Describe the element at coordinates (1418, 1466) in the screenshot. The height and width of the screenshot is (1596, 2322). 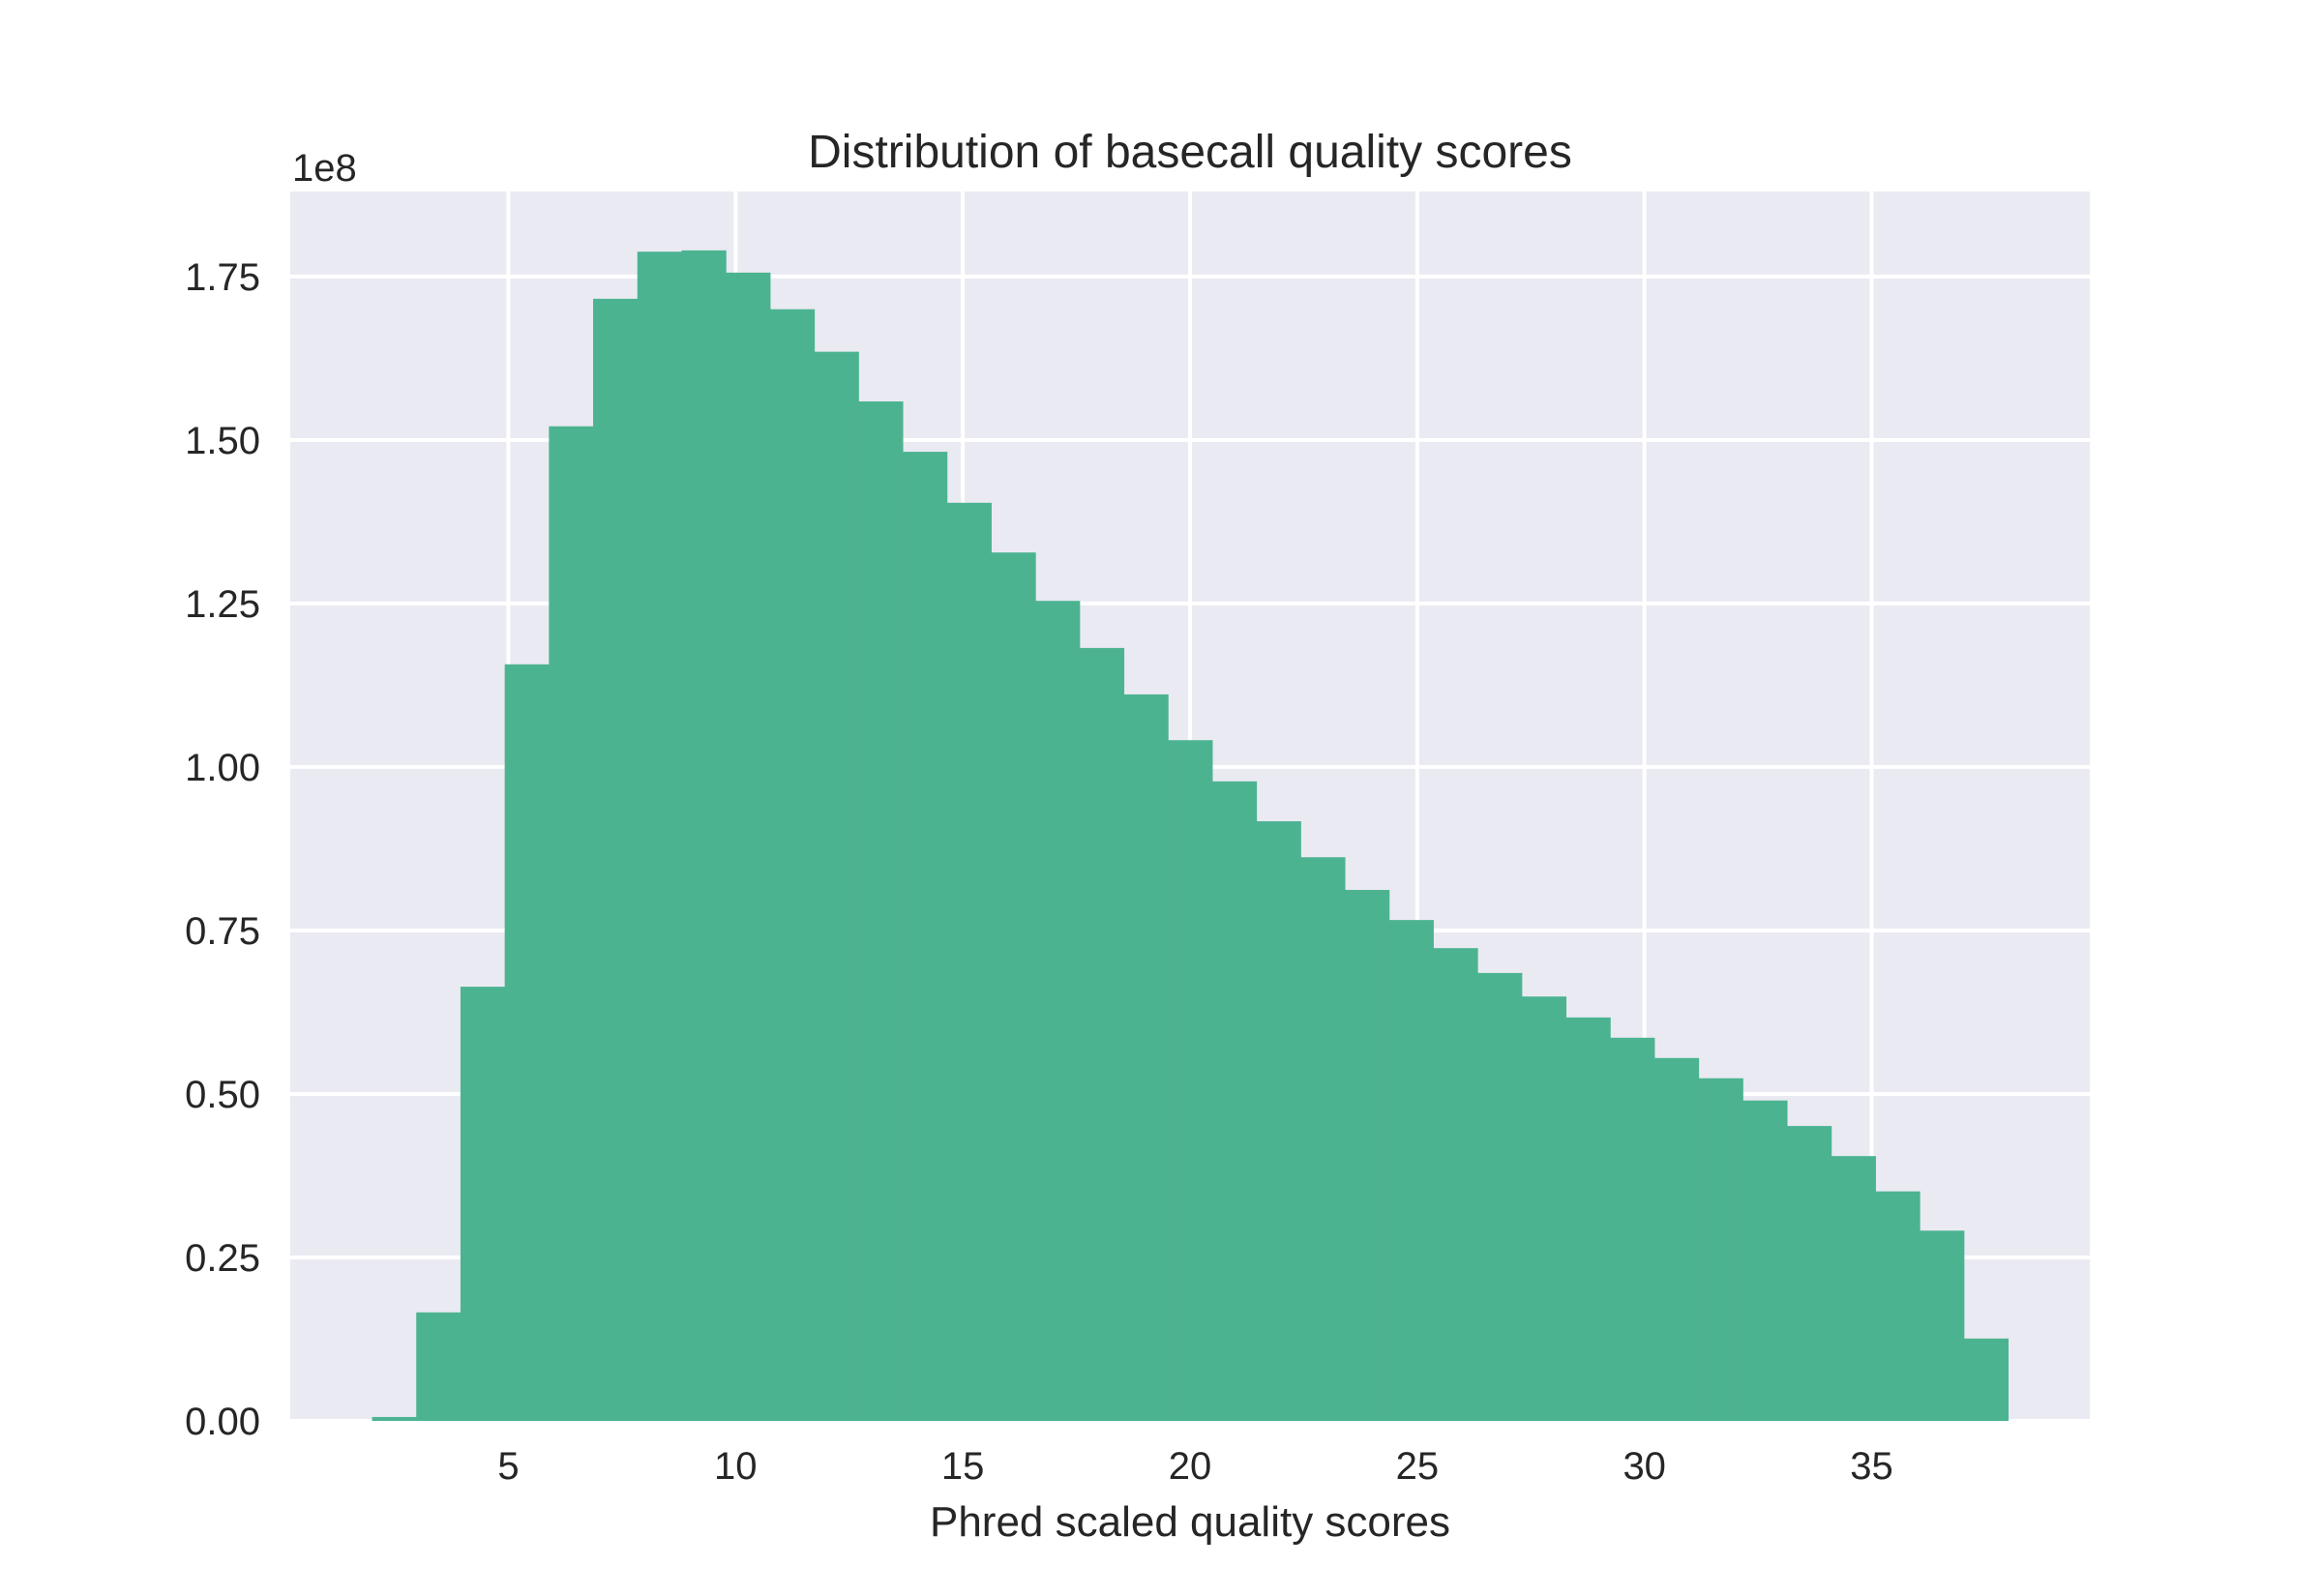
I see `x-tick-label: 25` at that location.